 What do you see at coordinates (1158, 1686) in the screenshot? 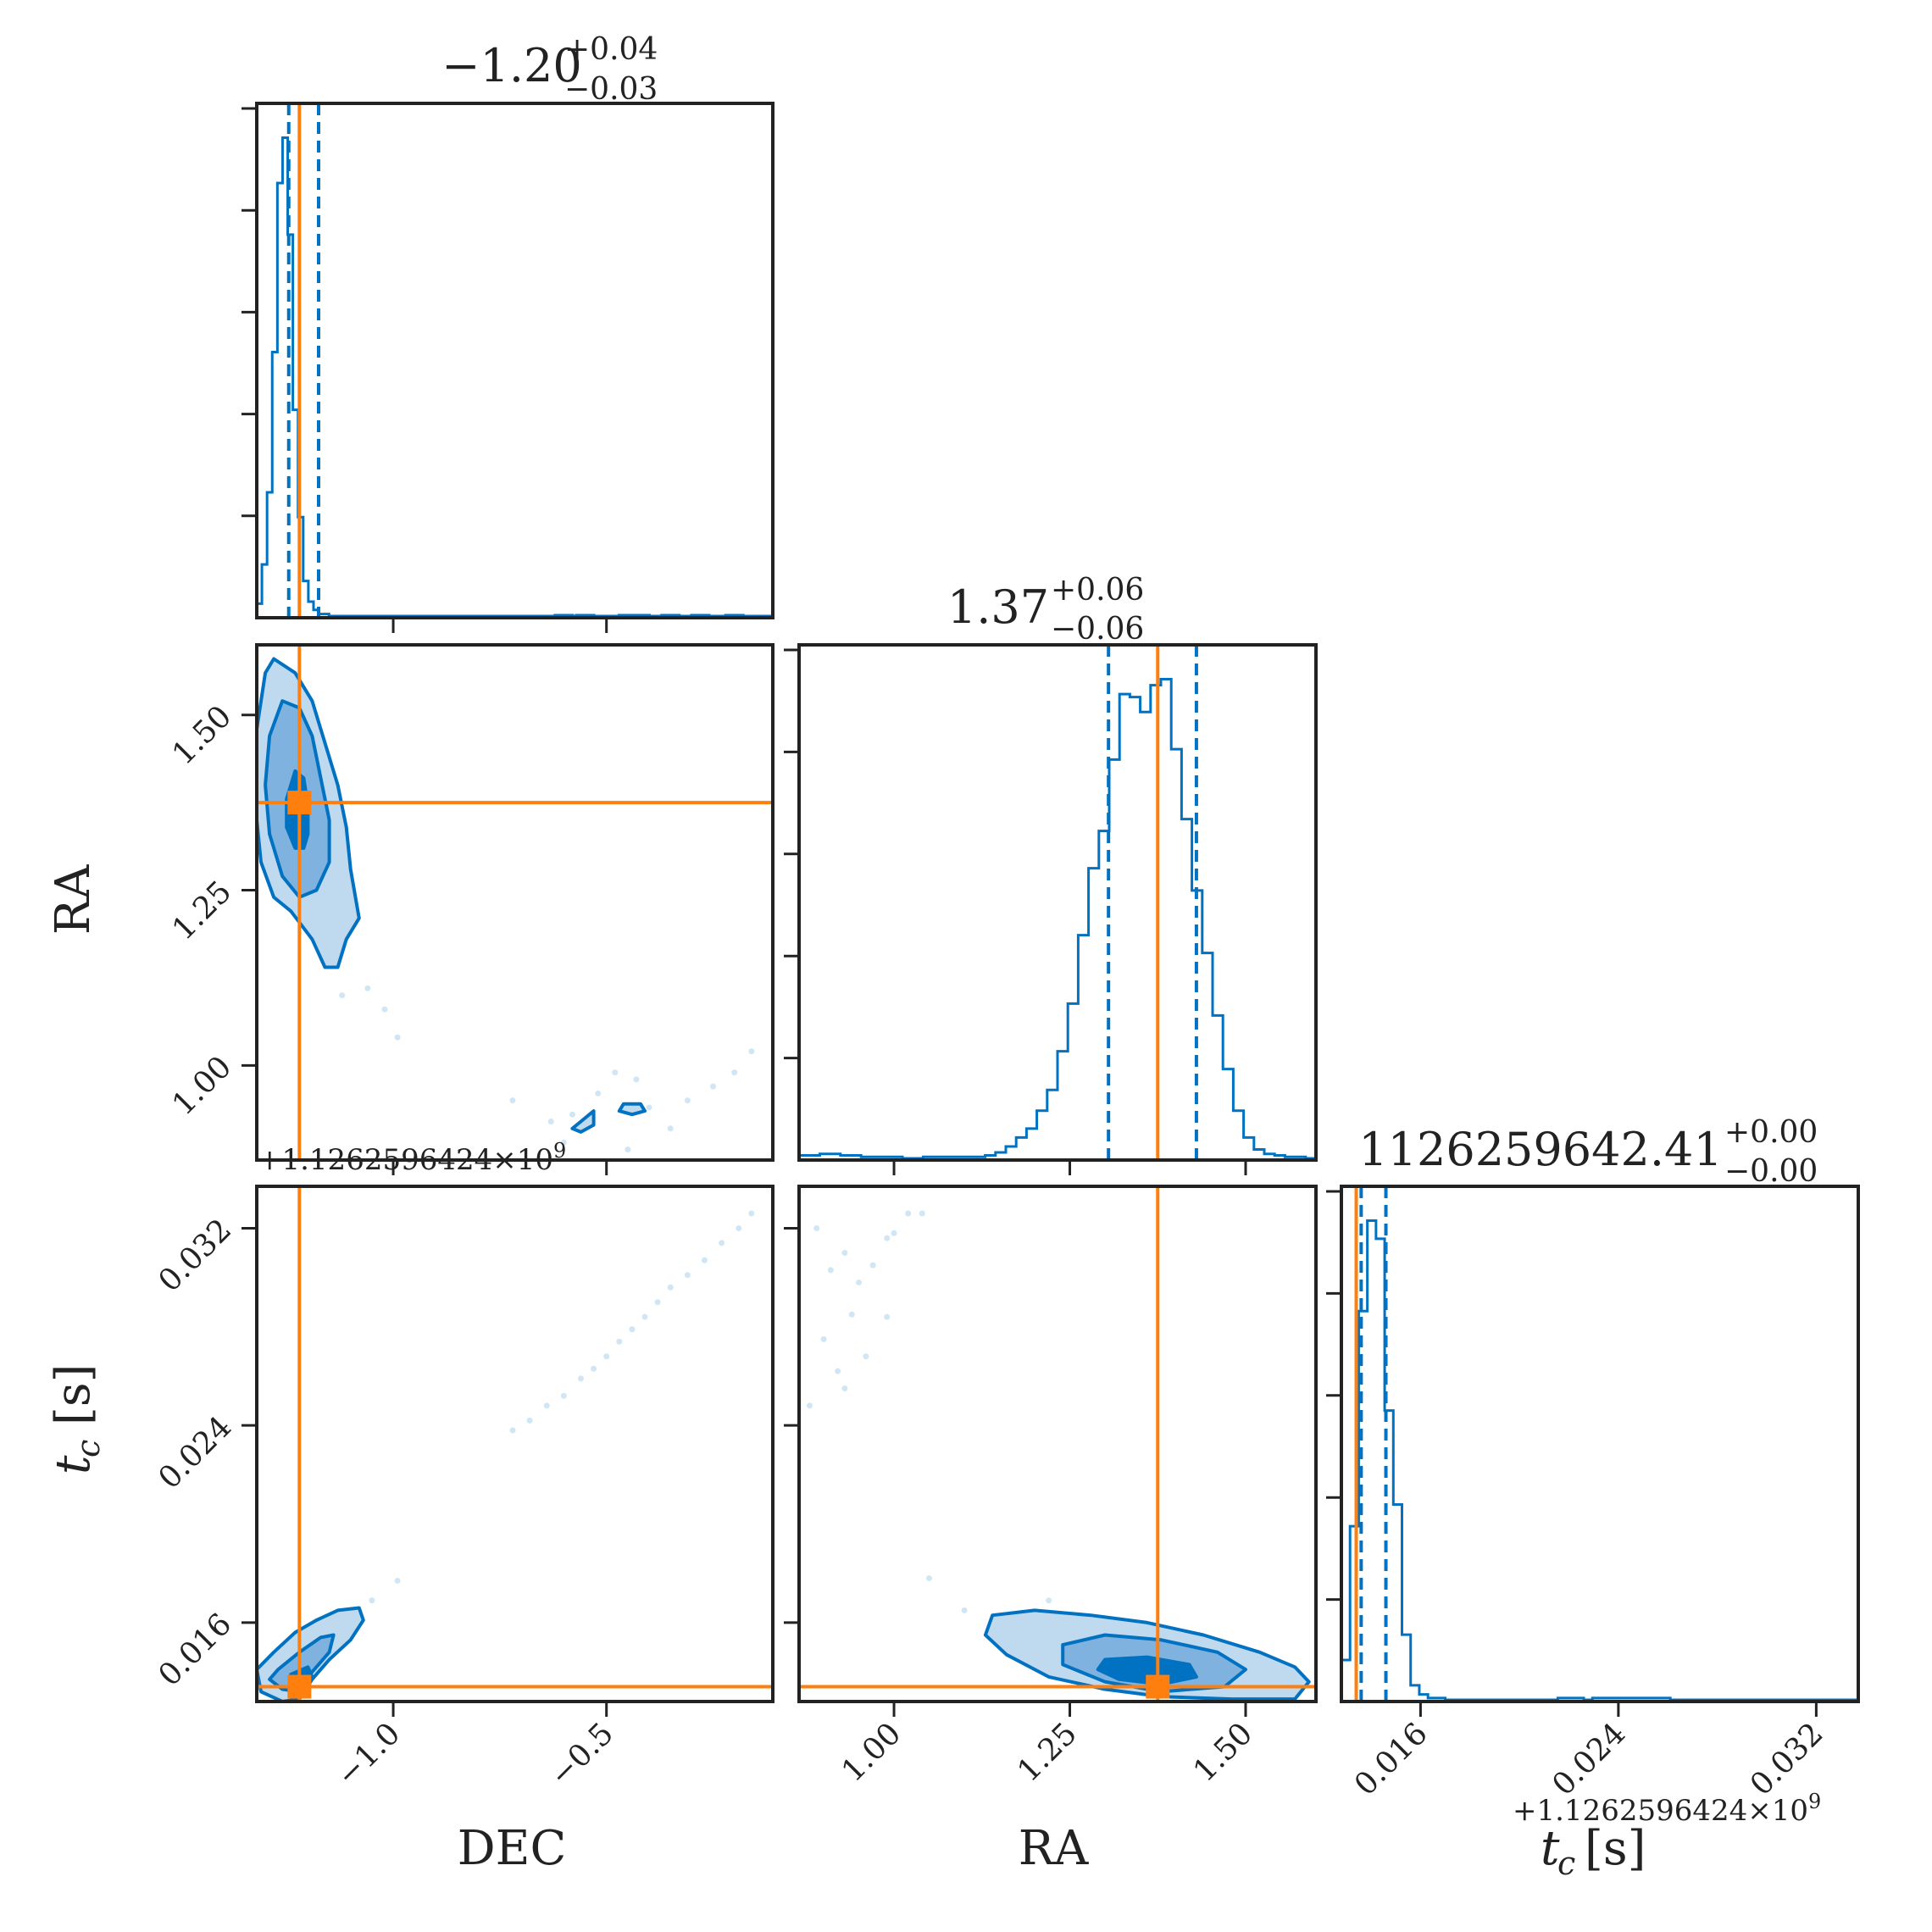
I see `truth-marker-tc-vs-ra` at bounding box center [1158, 1686].